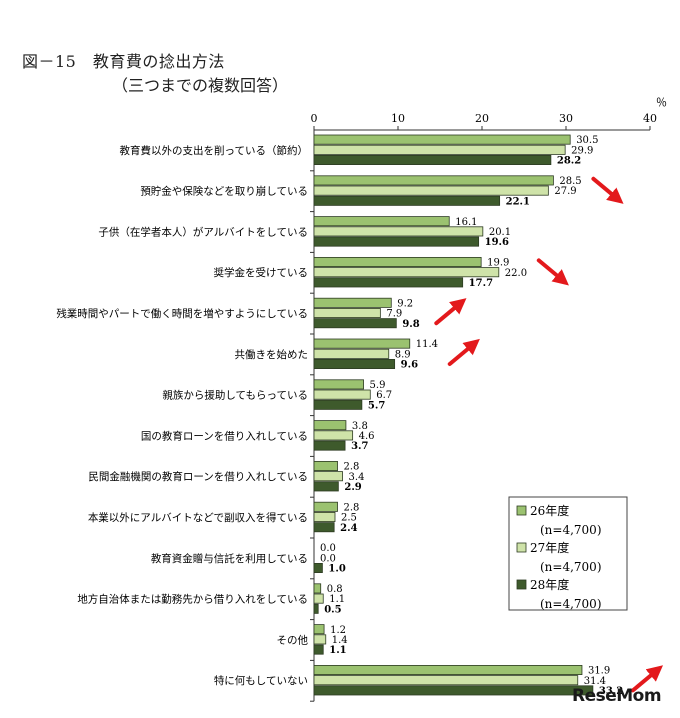 The image size is (680, 718). What do you see at coordinates (398, 118) in the screenshot?
I see `x-tick-label: 10` at bounding box center [398, 118].